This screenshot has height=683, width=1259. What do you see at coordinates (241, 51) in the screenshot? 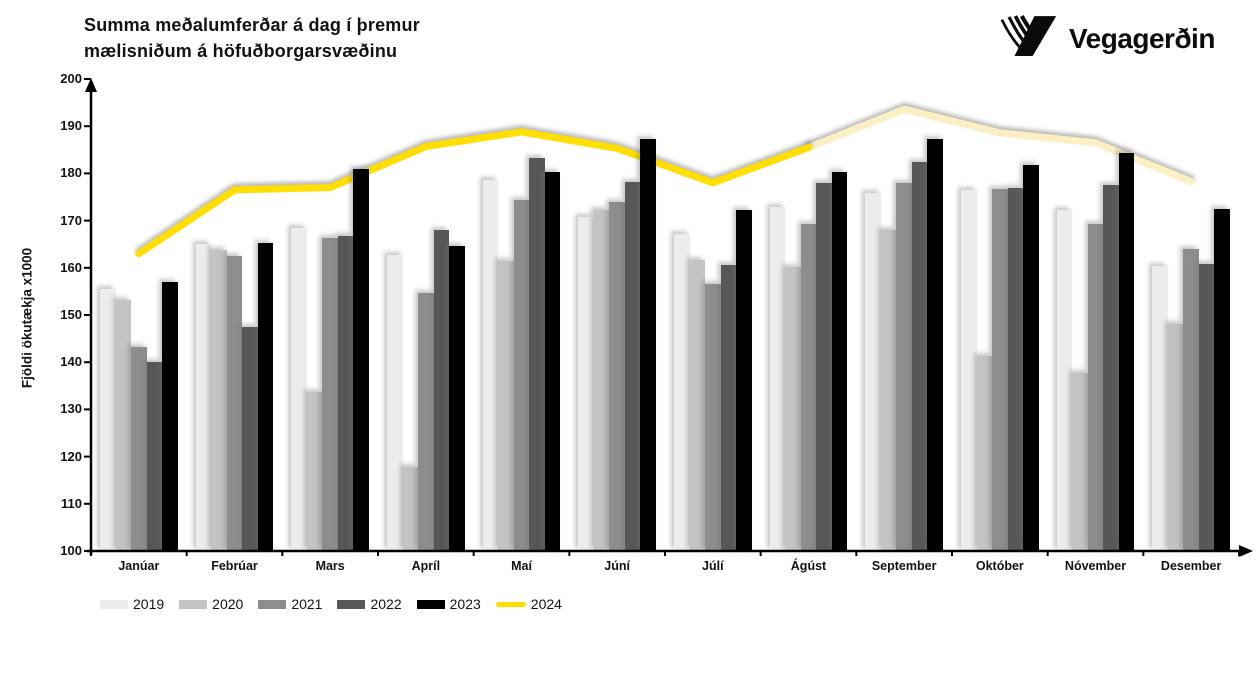
I see `chart-title-line2: mælisniðum á höfuðborgarsvæðinu` at bounding box center [241, 51].